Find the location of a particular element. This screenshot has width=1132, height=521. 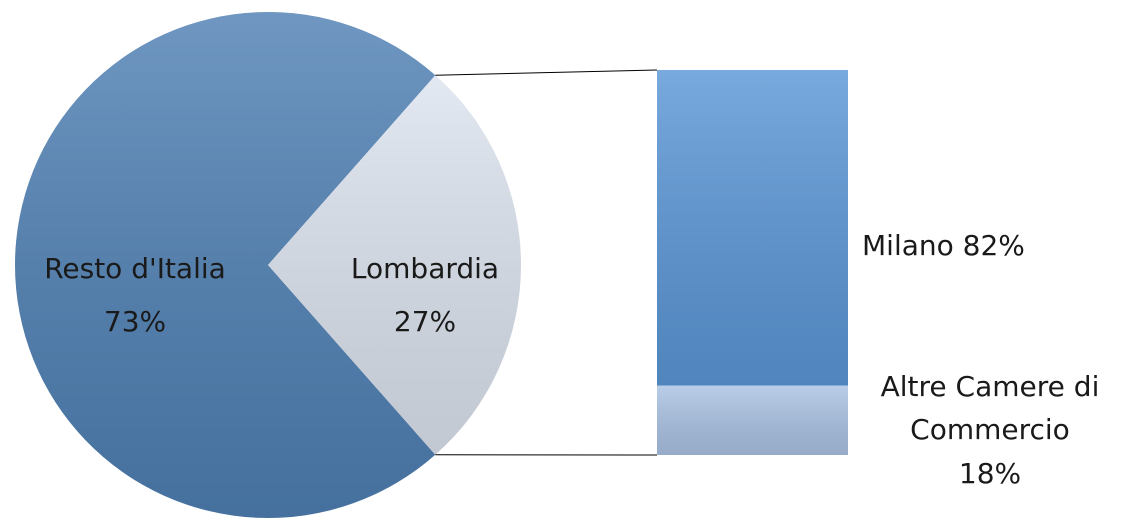

bar-label: Milano 82% is located at coordinates (943, 246).